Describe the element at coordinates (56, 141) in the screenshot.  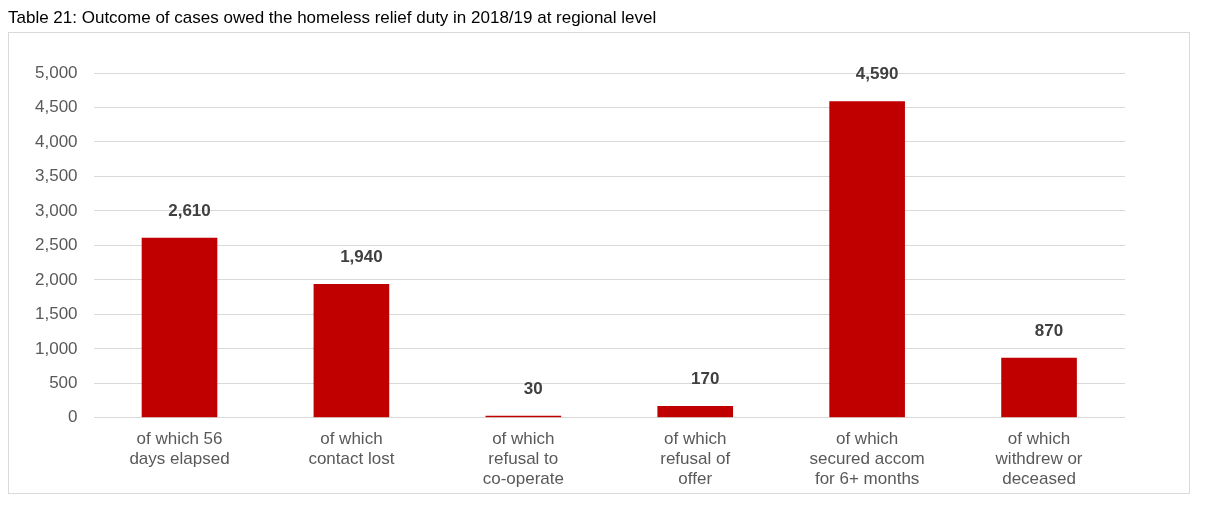
I see `y-tick-label: 4,000` at that location.